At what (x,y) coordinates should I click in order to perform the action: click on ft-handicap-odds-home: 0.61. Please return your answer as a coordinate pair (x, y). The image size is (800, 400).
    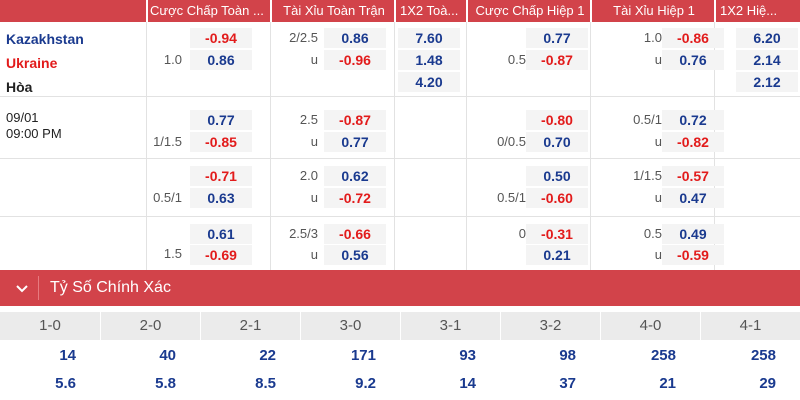
    Looking at the image, I should click on (221, 234).